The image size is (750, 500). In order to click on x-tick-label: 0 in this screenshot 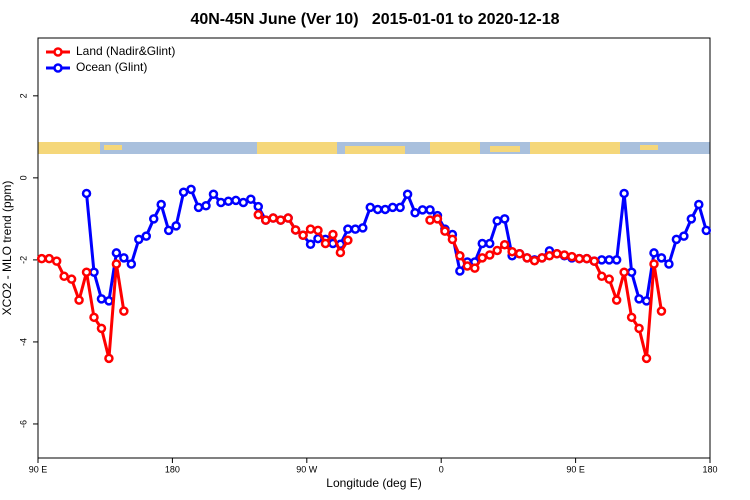, I will do `click(441, 469)`.